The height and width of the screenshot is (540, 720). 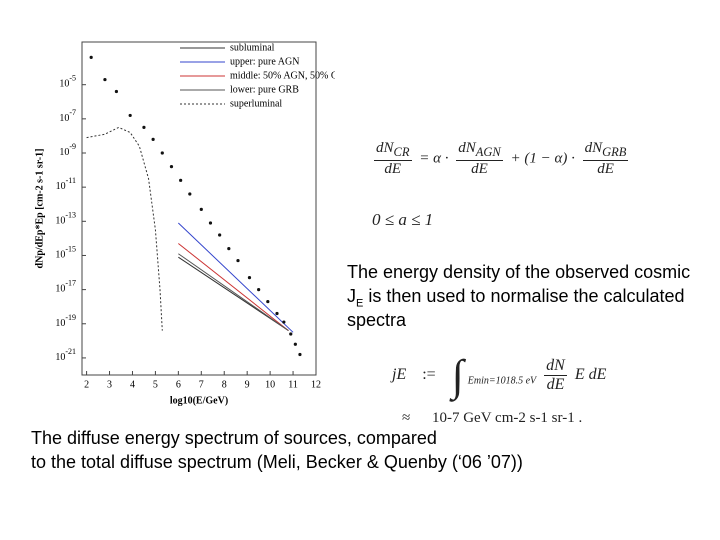 I want to click on y-tick-label: 10-11, so click(x=66, y=184).